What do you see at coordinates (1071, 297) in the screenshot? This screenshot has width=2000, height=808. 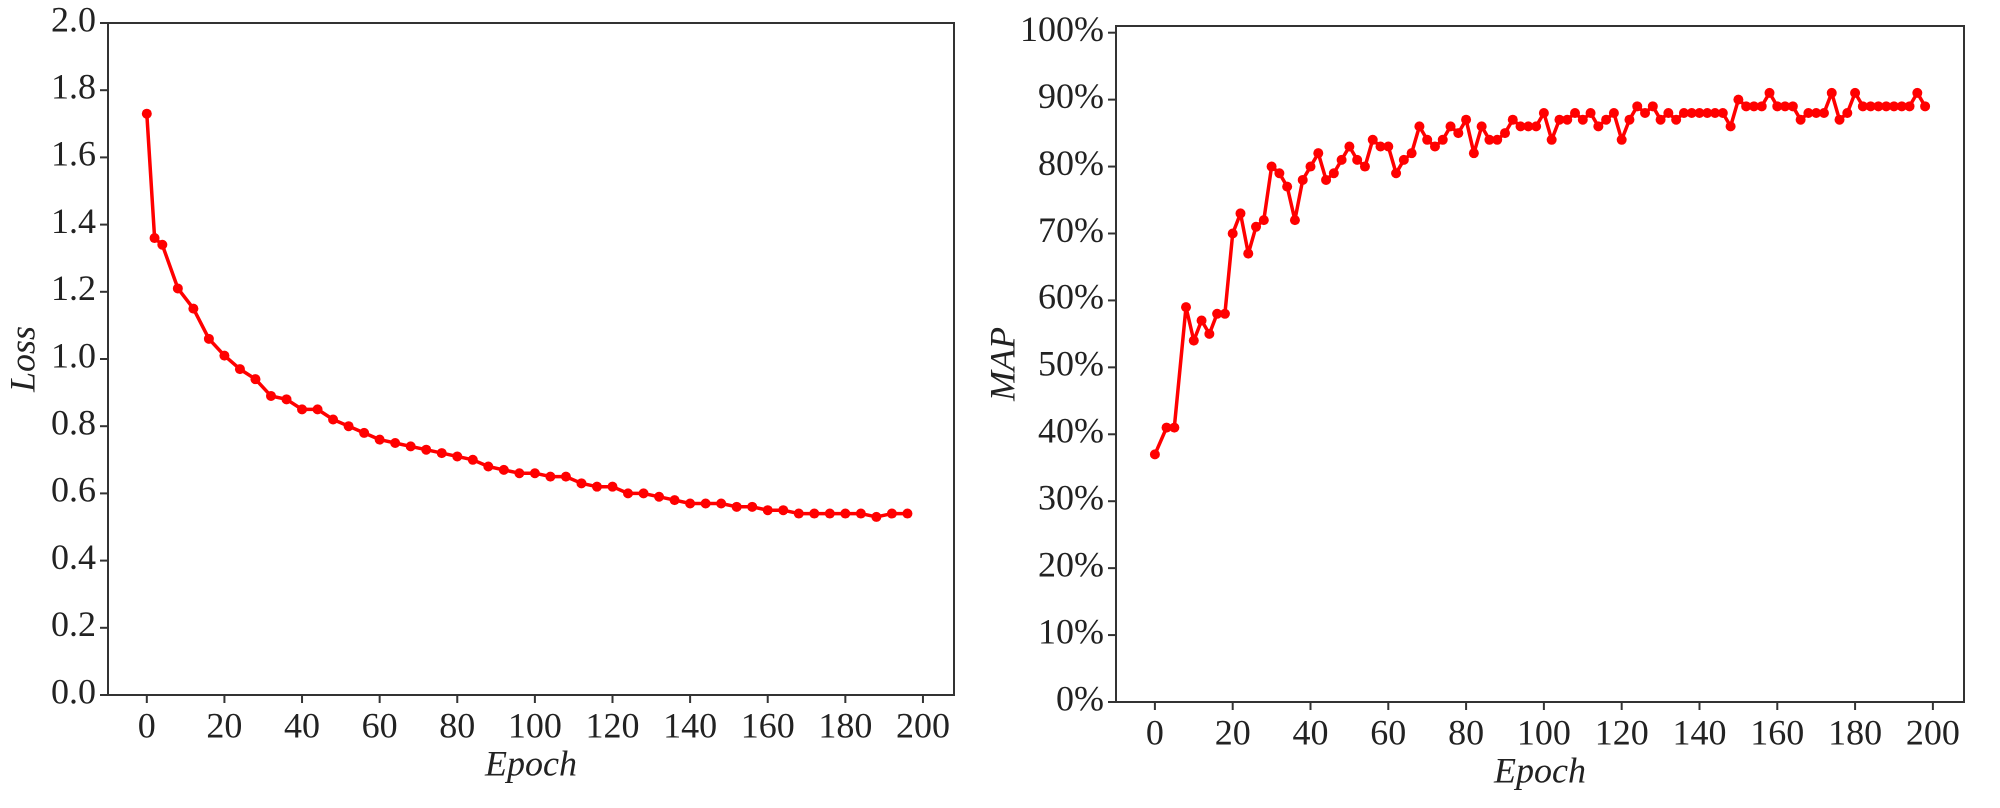 I see `y-tick-label: 60%` at bounding box center [1071, 297].